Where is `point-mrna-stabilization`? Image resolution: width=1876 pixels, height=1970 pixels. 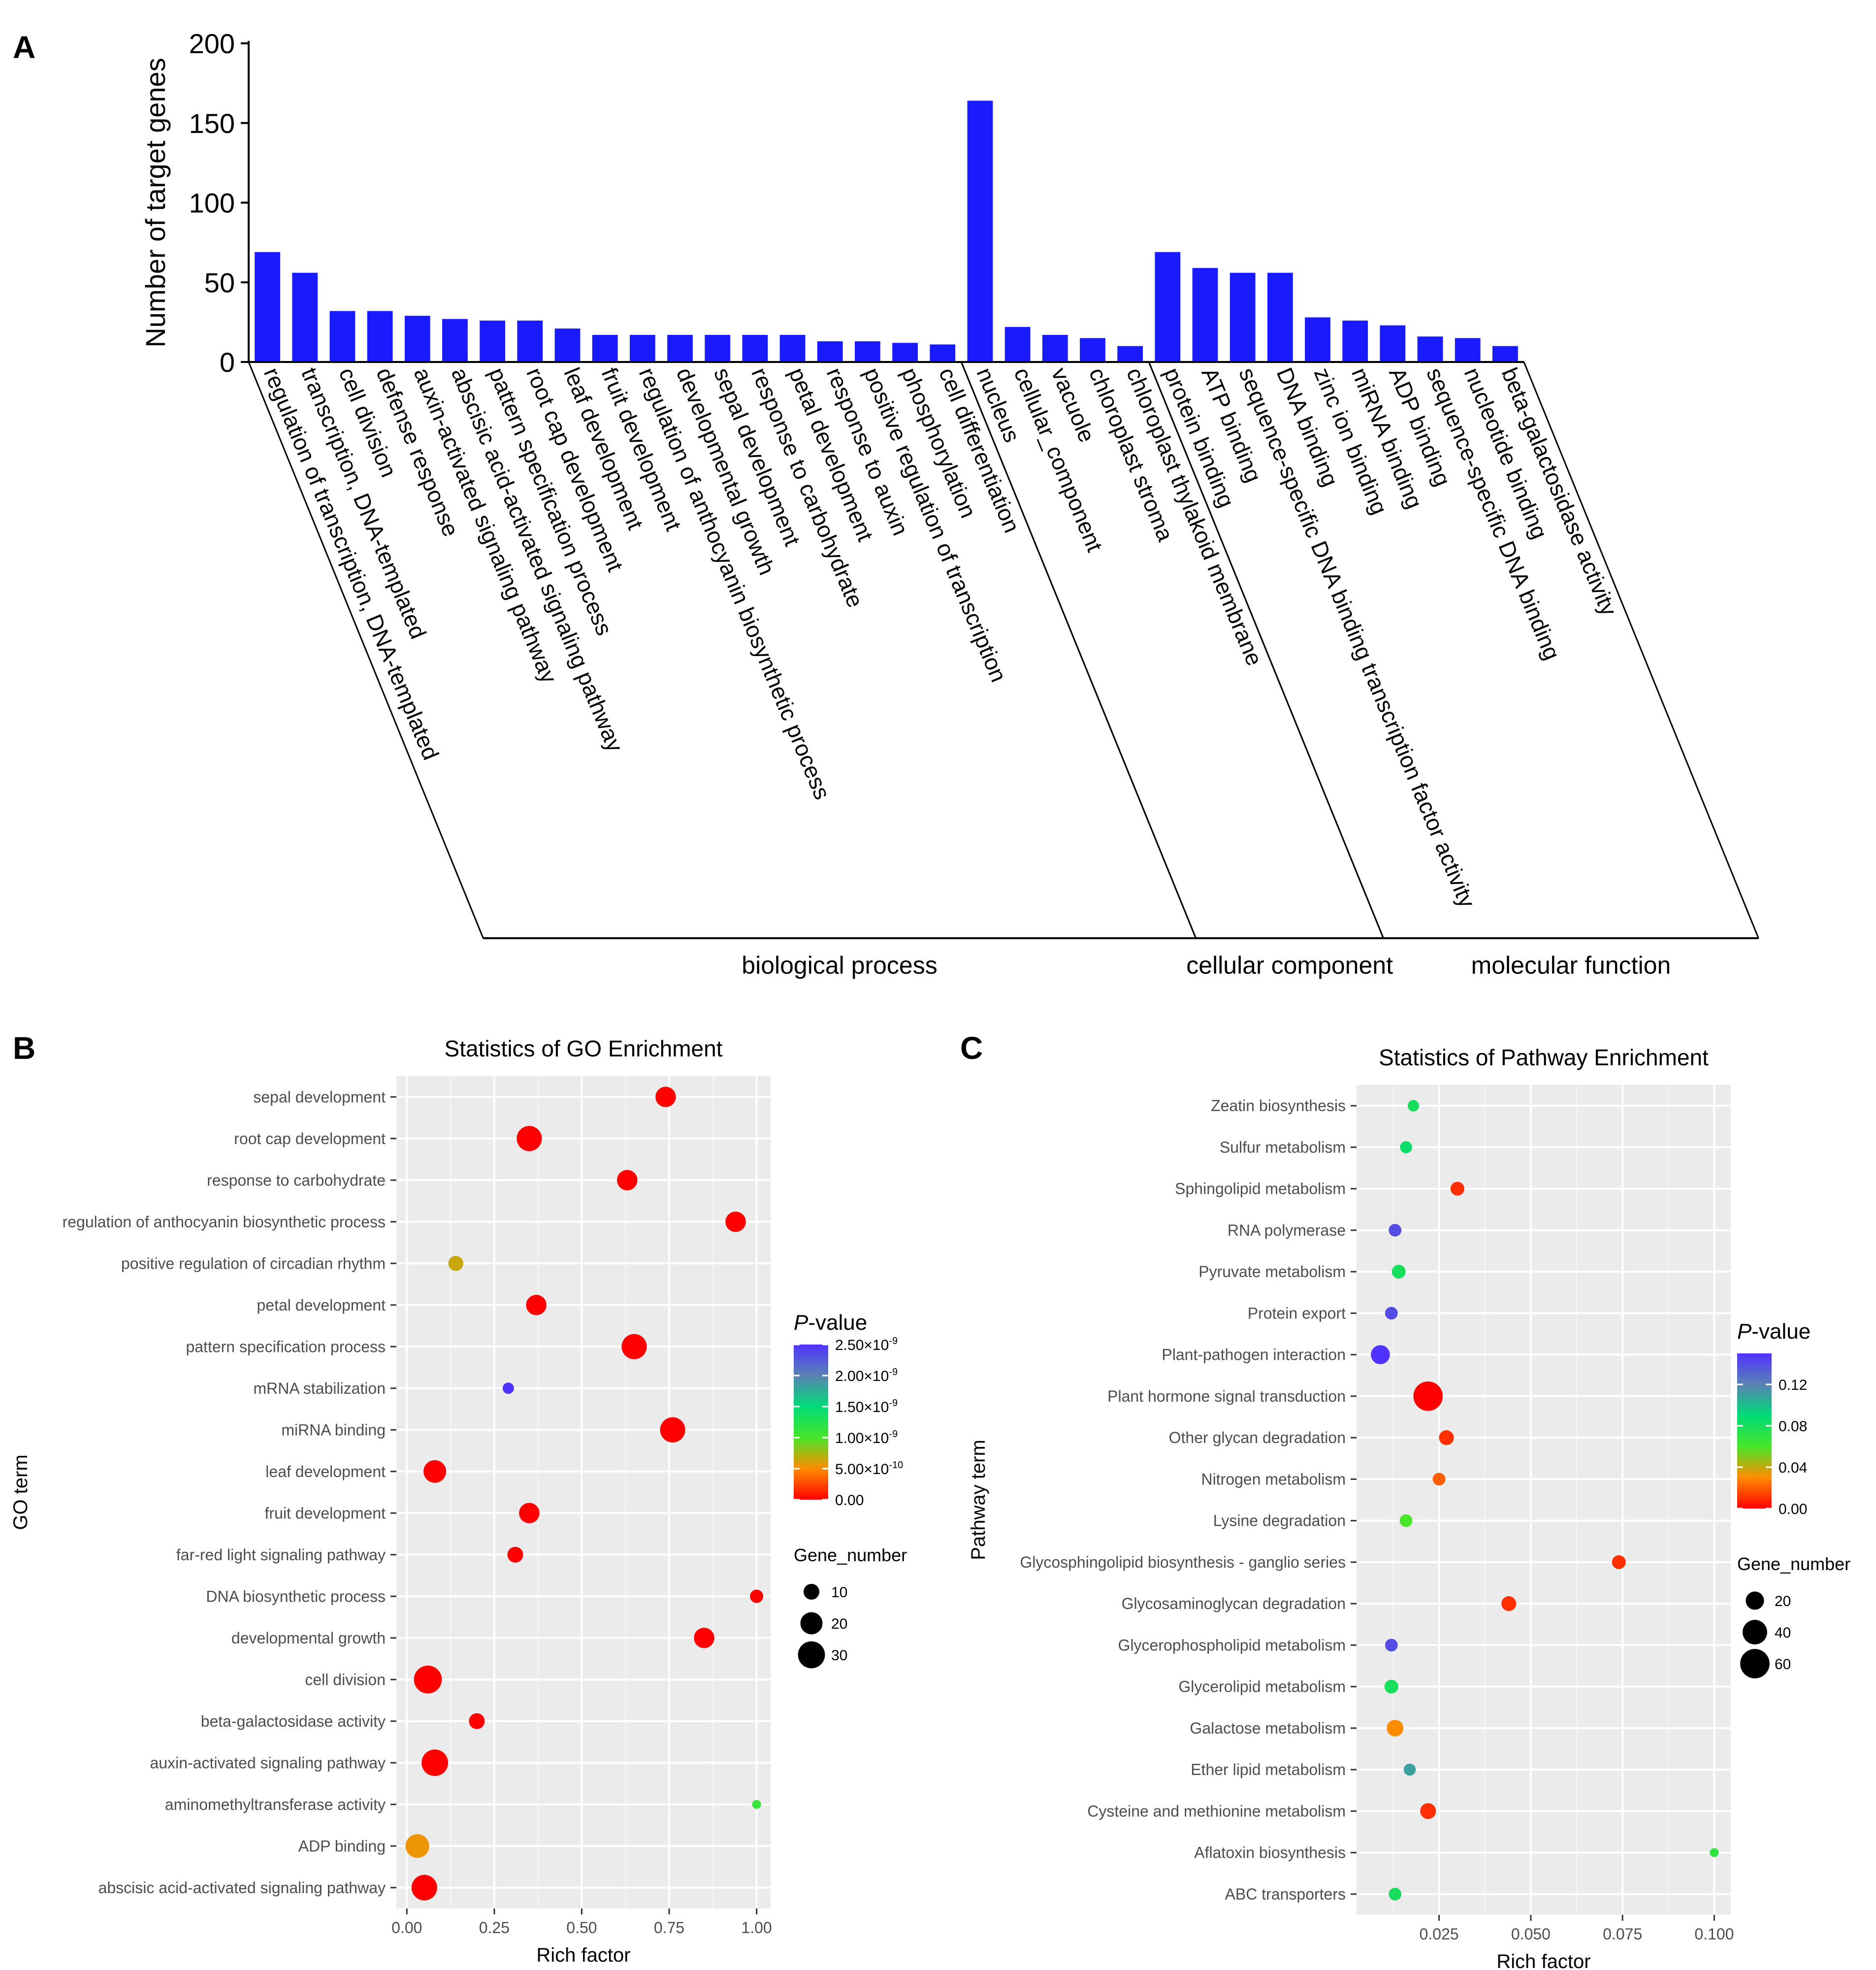
point-mrna-stabilization is located at coordinates (508, 1388).